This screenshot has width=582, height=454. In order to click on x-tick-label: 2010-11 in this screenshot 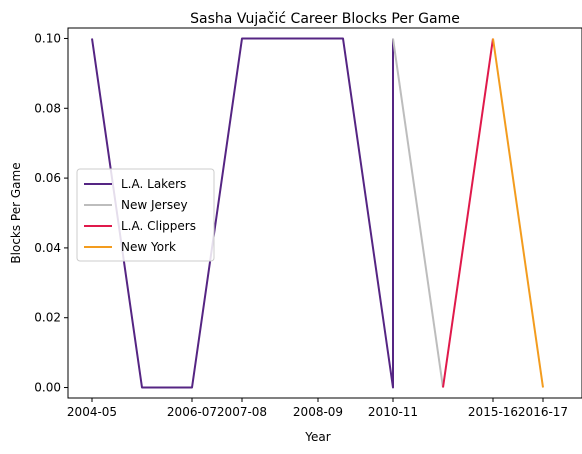, I will do `click(393, 412)`.